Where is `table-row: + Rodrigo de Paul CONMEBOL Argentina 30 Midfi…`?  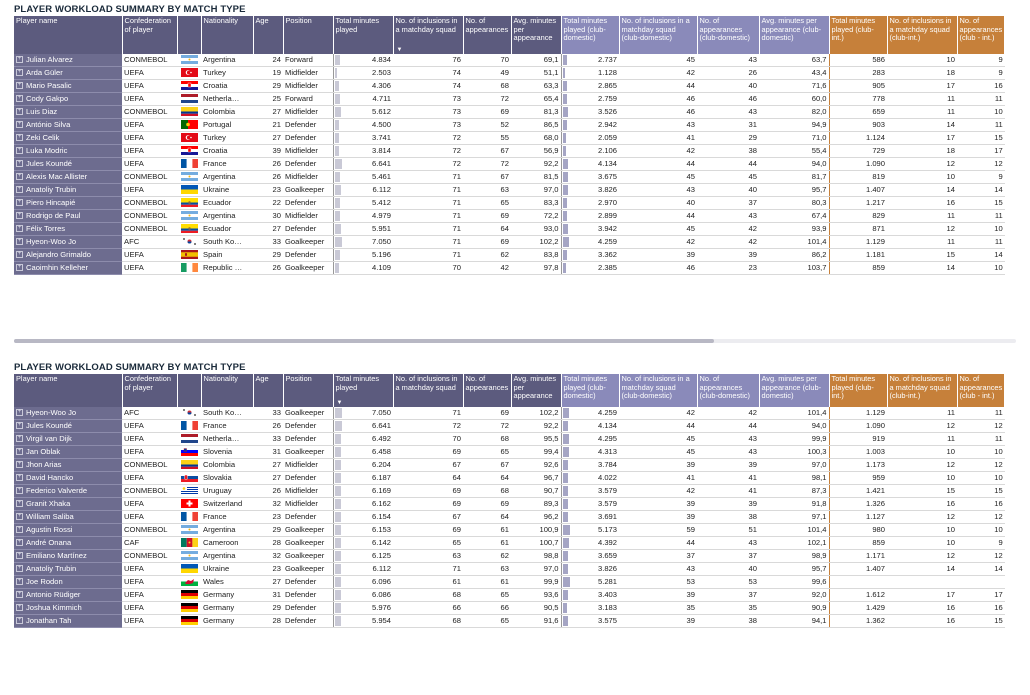 table-row: + Rodrigo de Paul CONMEBOL Argentina 30 Midfi… is located at coordinates (509, 216).